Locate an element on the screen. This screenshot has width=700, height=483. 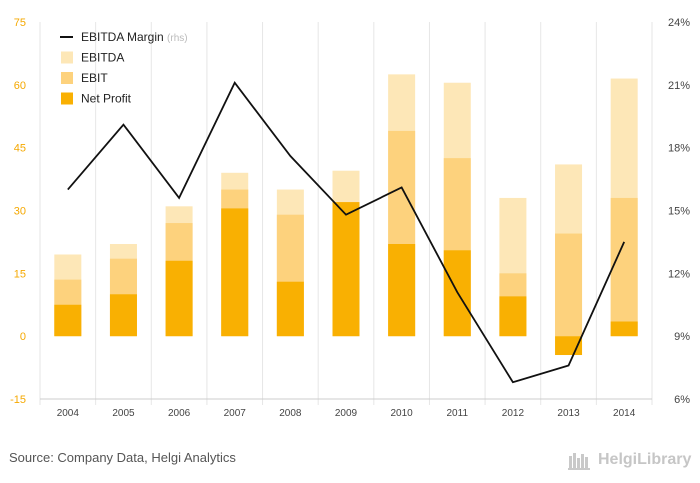
source-note: Source: Company Data, Helgi Analytics is located at coordinates (122, 457).